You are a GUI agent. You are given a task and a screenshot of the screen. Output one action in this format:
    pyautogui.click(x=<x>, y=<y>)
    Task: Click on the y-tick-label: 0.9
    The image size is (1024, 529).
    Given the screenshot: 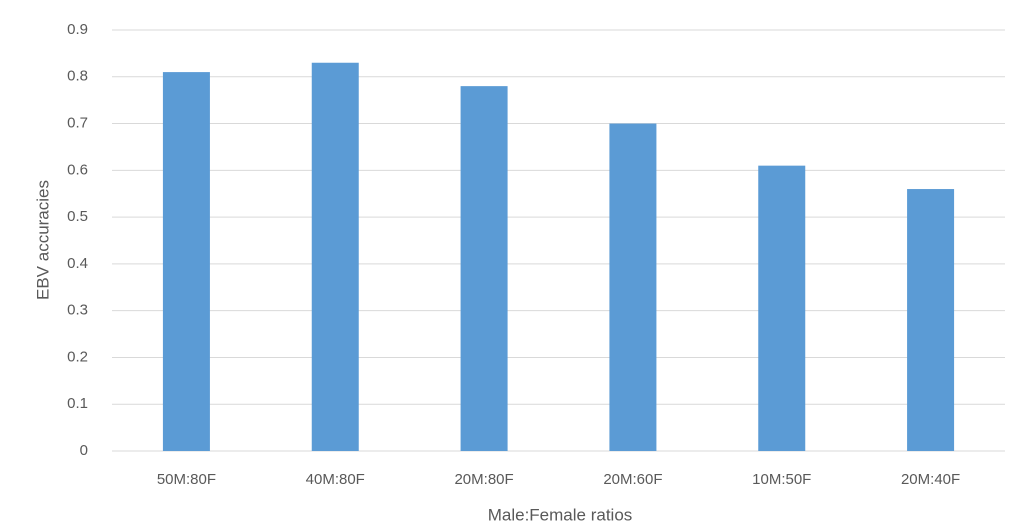 What is the action you would take?
    pyautogui.click(x=77, y=29)
    